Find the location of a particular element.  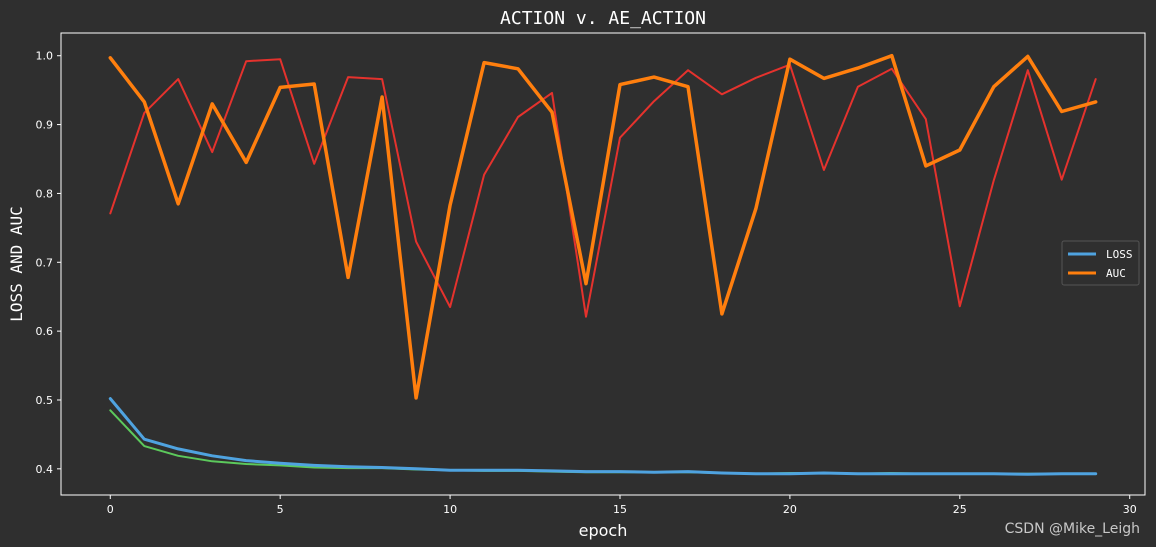

watermark: CSDN @Mike_Leigh is located at coordinates (1072, 529).